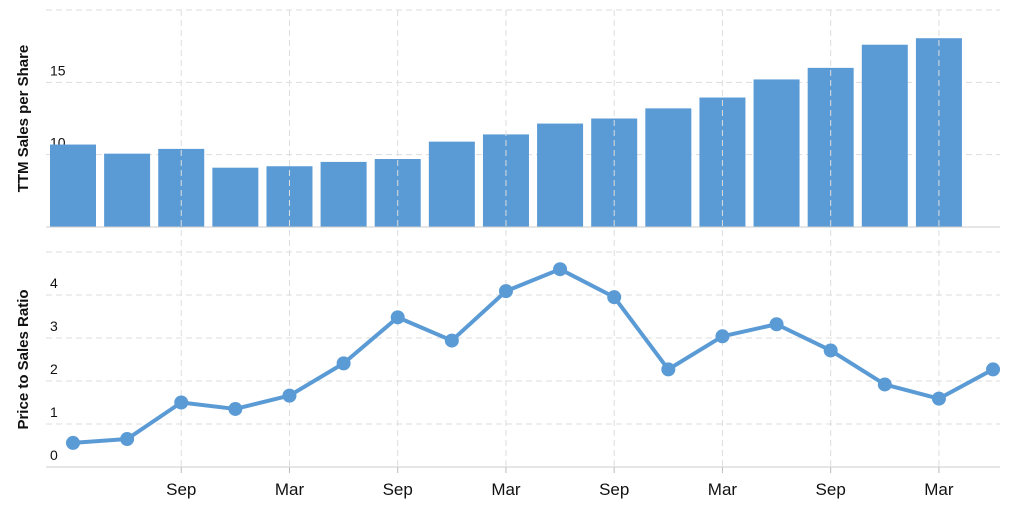 The width and height of the screenshot is (1024, 505). Describe the element at coordinates (58, 70) in the screenshot. I see `y-tick-label: 15` at that location.